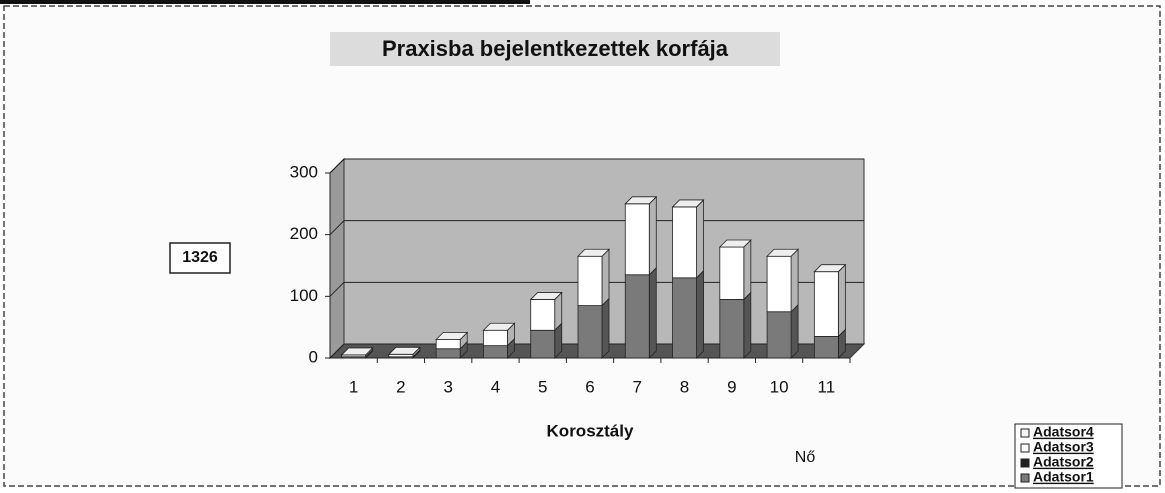  I want to click on total-label: 1326, so click(200, 257).